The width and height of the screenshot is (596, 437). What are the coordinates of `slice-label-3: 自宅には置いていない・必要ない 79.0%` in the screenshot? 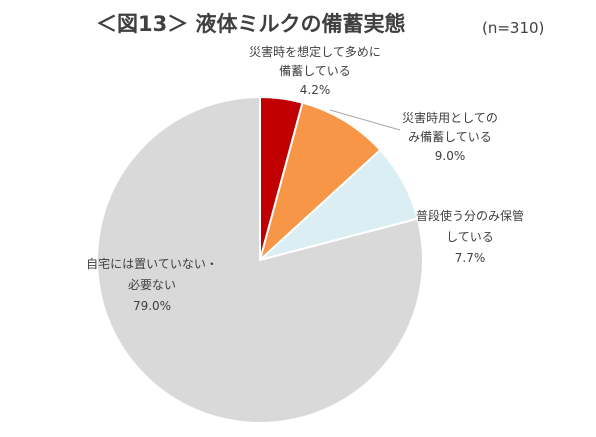 It's located at (152, 284).